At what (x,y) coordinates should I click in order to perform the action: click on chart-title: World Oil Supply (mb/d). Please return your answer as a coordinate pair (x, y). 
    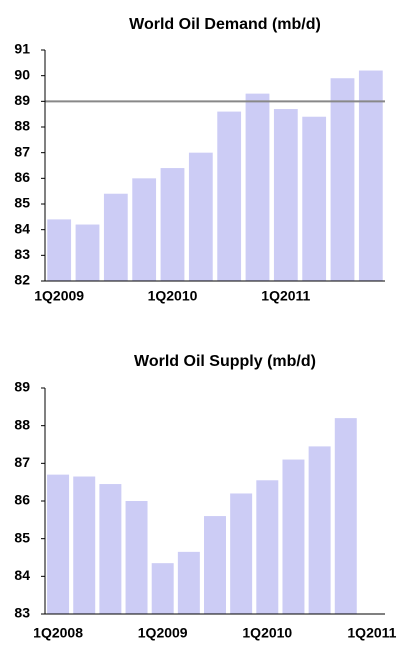
    Looking at the image, I should click on (225, 361).